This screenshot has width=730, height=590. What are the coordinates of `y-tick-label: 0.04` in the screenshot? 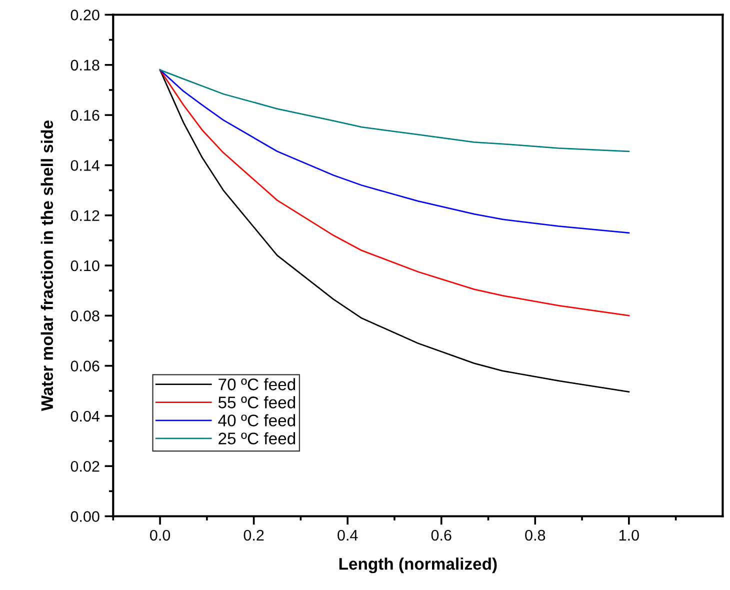 It's located at (85, 416).